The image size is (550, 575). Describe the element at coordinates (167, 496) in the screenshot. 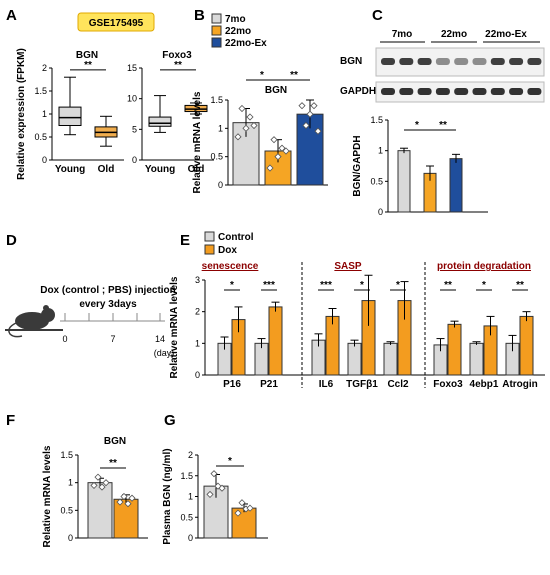

I see `g-y-label: Plasma BGN (ng/ml)` at that location.